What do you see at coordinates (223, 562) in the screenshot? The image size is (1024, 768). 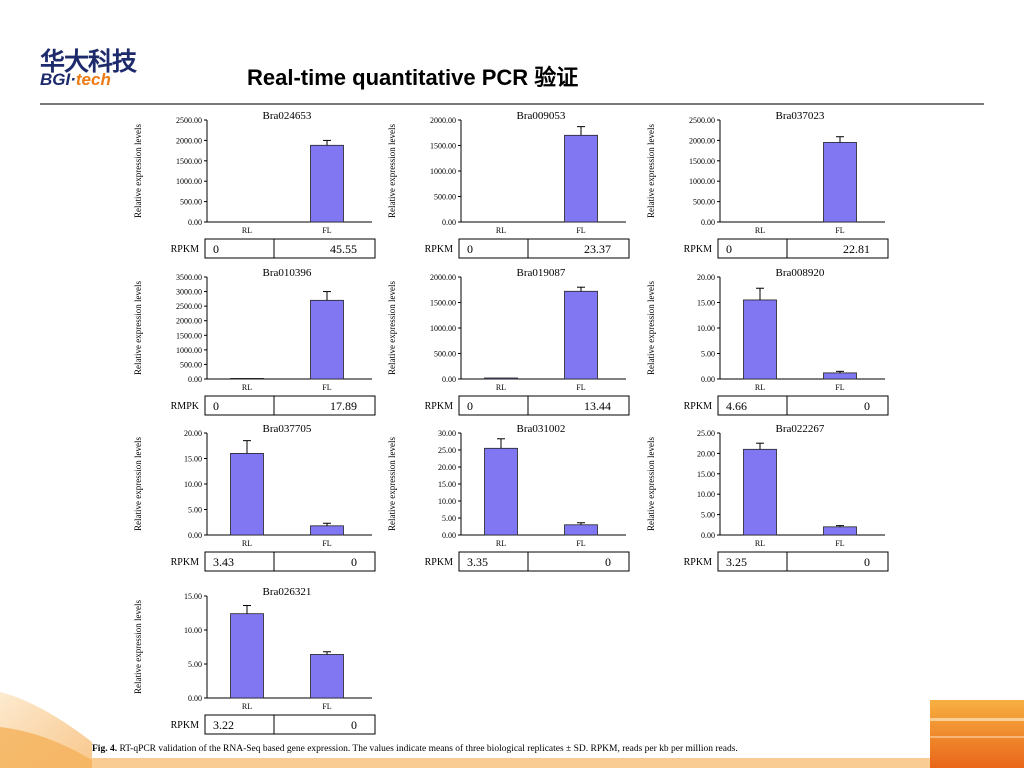 I see `rpkm-value-rl: 3.43` at bounding box center [223, 562].